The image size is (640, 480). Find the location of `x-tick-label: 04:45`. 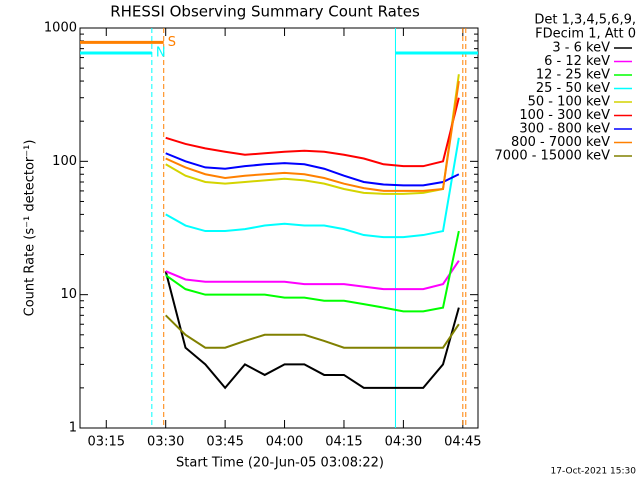

x-tick-label: 04:45 is located at coordinates (462, 442).